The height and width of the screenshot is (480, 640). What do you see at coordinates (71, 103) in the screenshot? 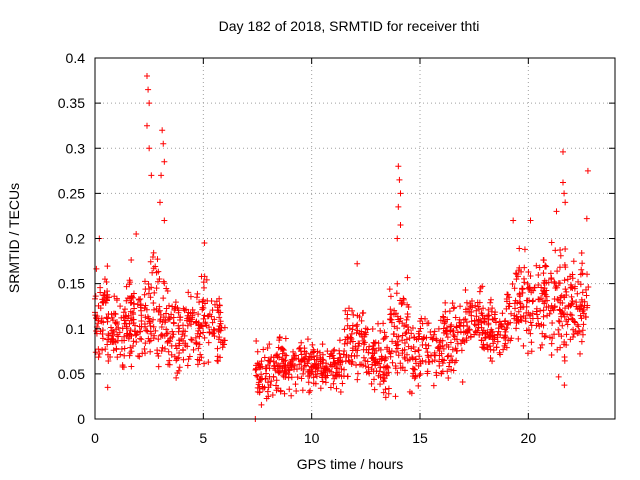
I see `y-tick-label: 0.35` at bounding box center [71, 103].